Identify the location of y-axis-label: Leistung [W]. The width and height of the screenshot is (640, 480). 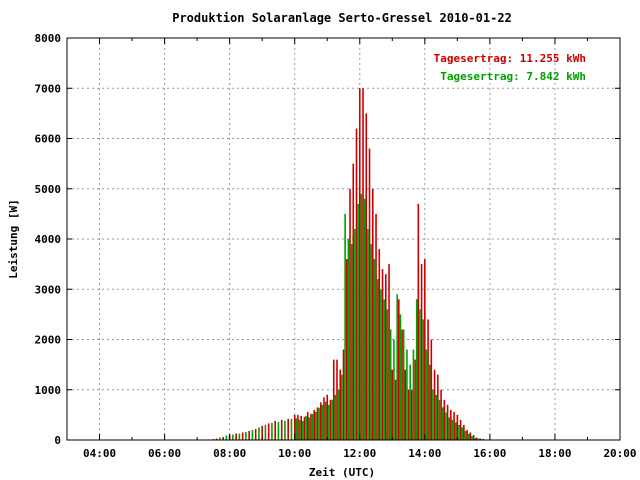
(13, 238).